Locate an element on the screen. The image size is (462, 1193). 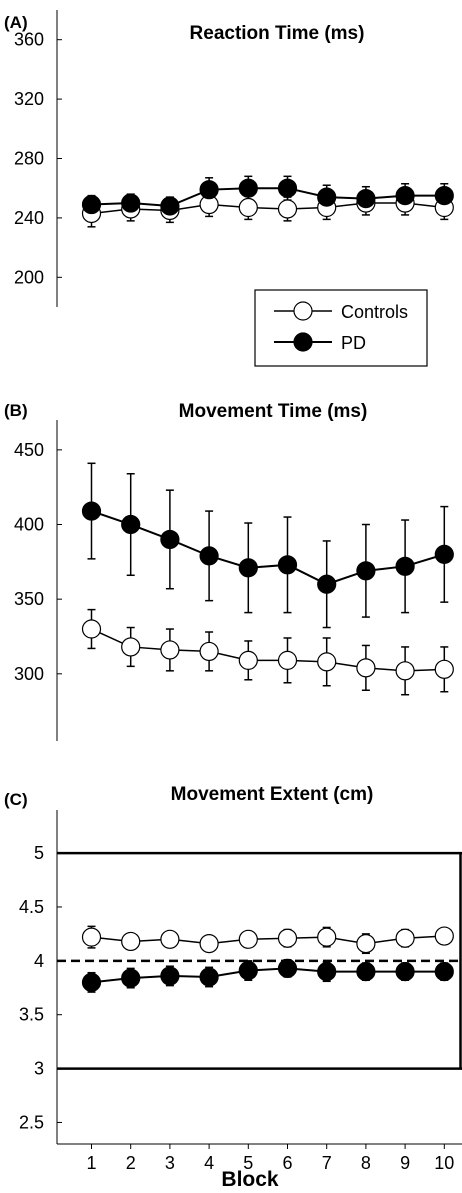
y-tick-label: 350 is located at coordinates (29, 599).